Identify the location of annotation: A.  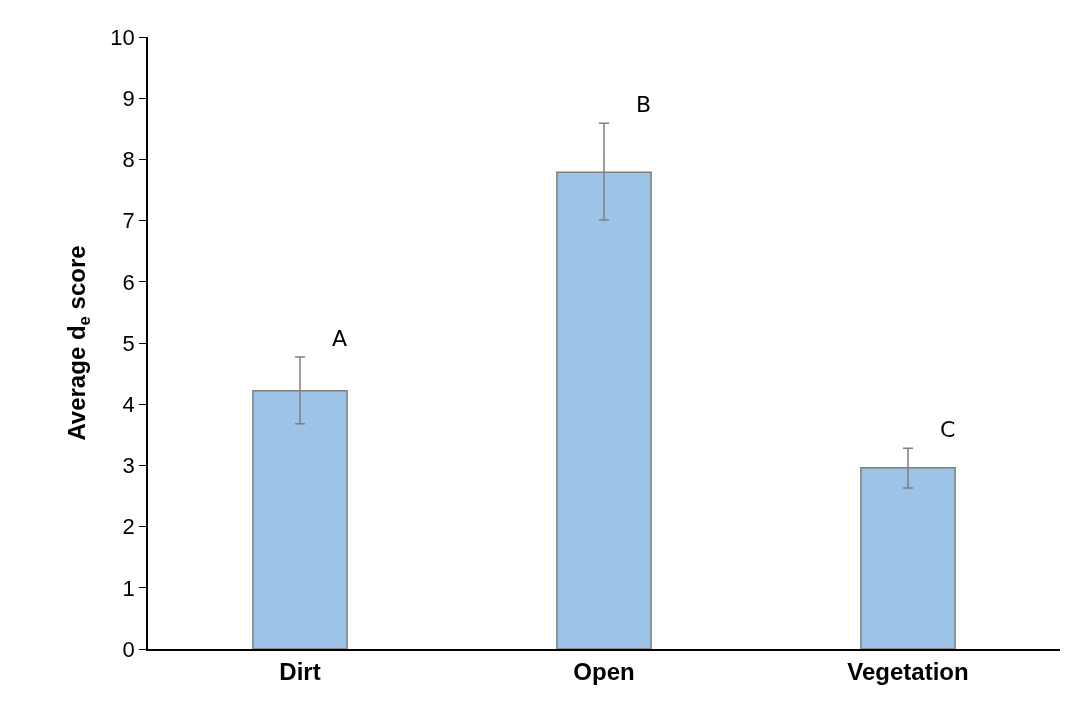
(340, 338).